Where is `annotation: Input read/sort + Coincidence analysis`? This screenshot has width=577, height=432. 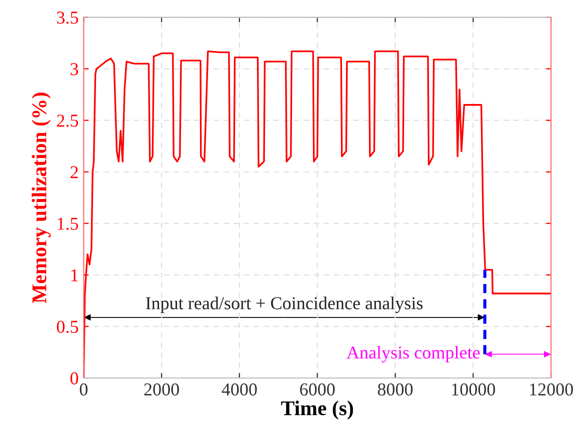
annotation: Input read/sort + Coincidence analysis is located at coordinates (284, 305).